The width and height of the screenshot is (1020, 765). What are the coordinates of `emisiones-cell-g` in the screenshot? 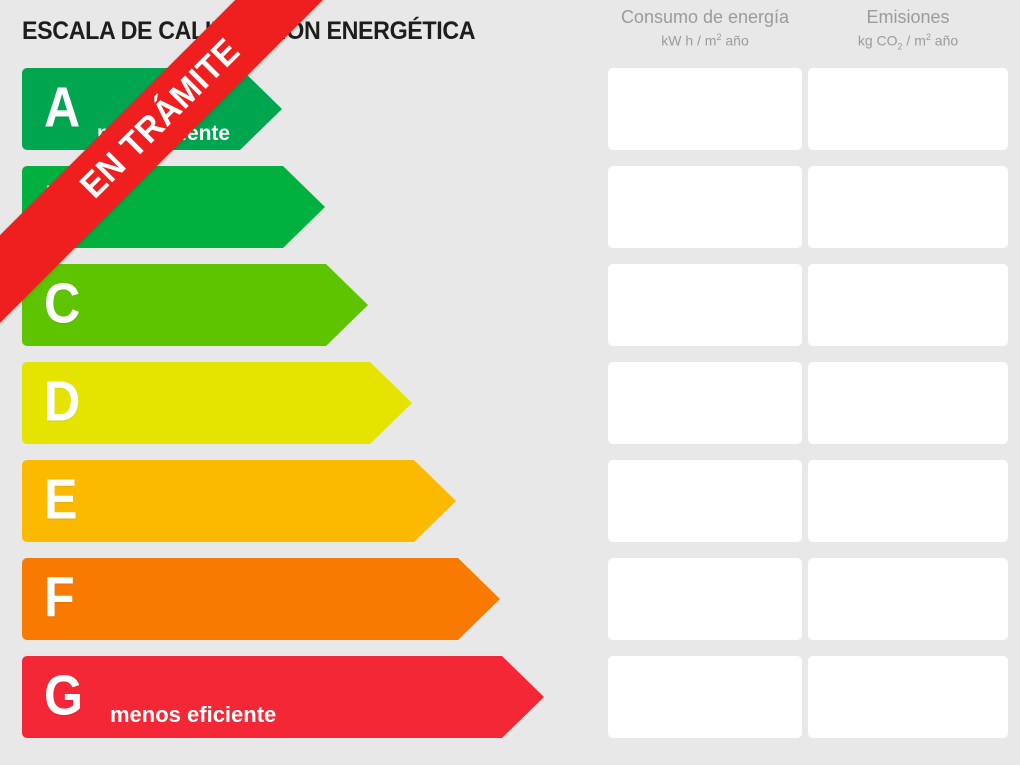 It's located at (908, 697).